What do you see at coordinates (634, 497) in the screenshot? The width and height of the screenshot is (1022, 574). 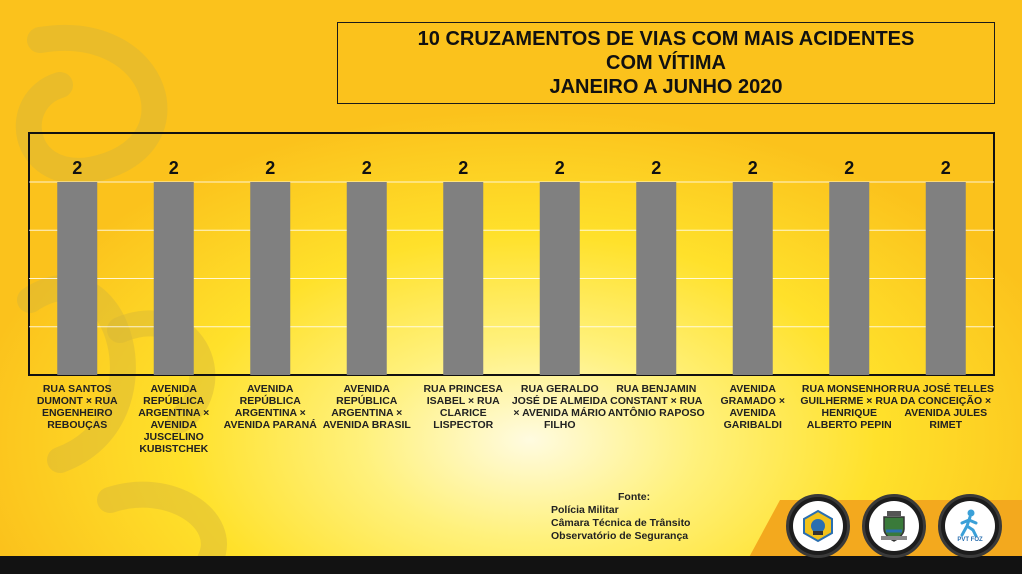 I see `source-title: Fonte:` at bounding box center [634, 497].